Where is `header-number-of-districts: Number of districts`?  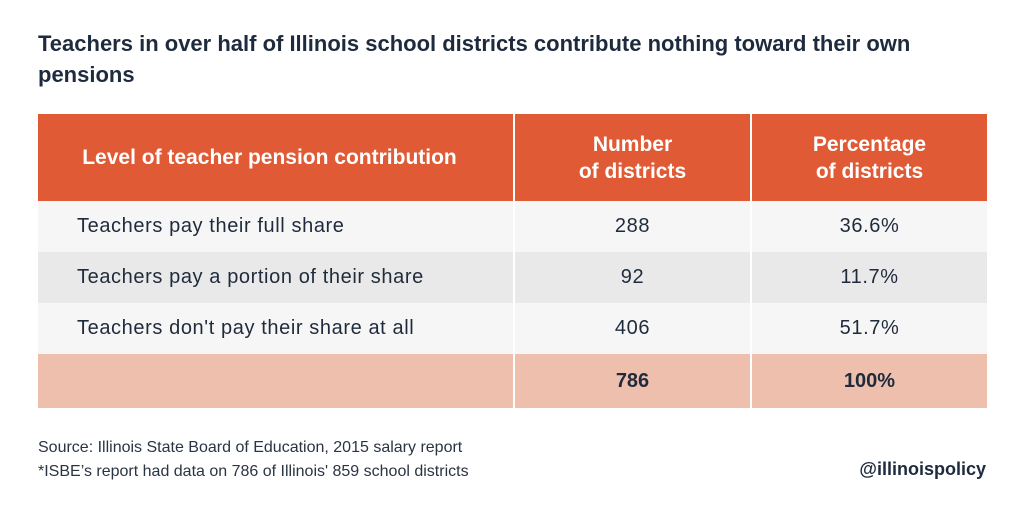 header-number-of-districts: Number of districts is located at coordinates (631, 157).